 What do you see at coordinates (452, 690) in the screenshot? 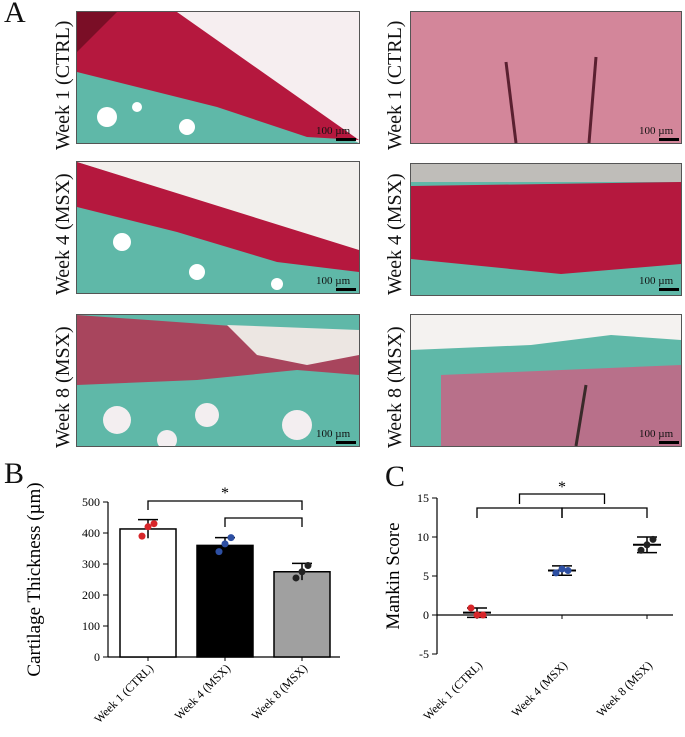
I see `x-tick-label: Week 1 (CTRL)` at bounding box center [452, 690].